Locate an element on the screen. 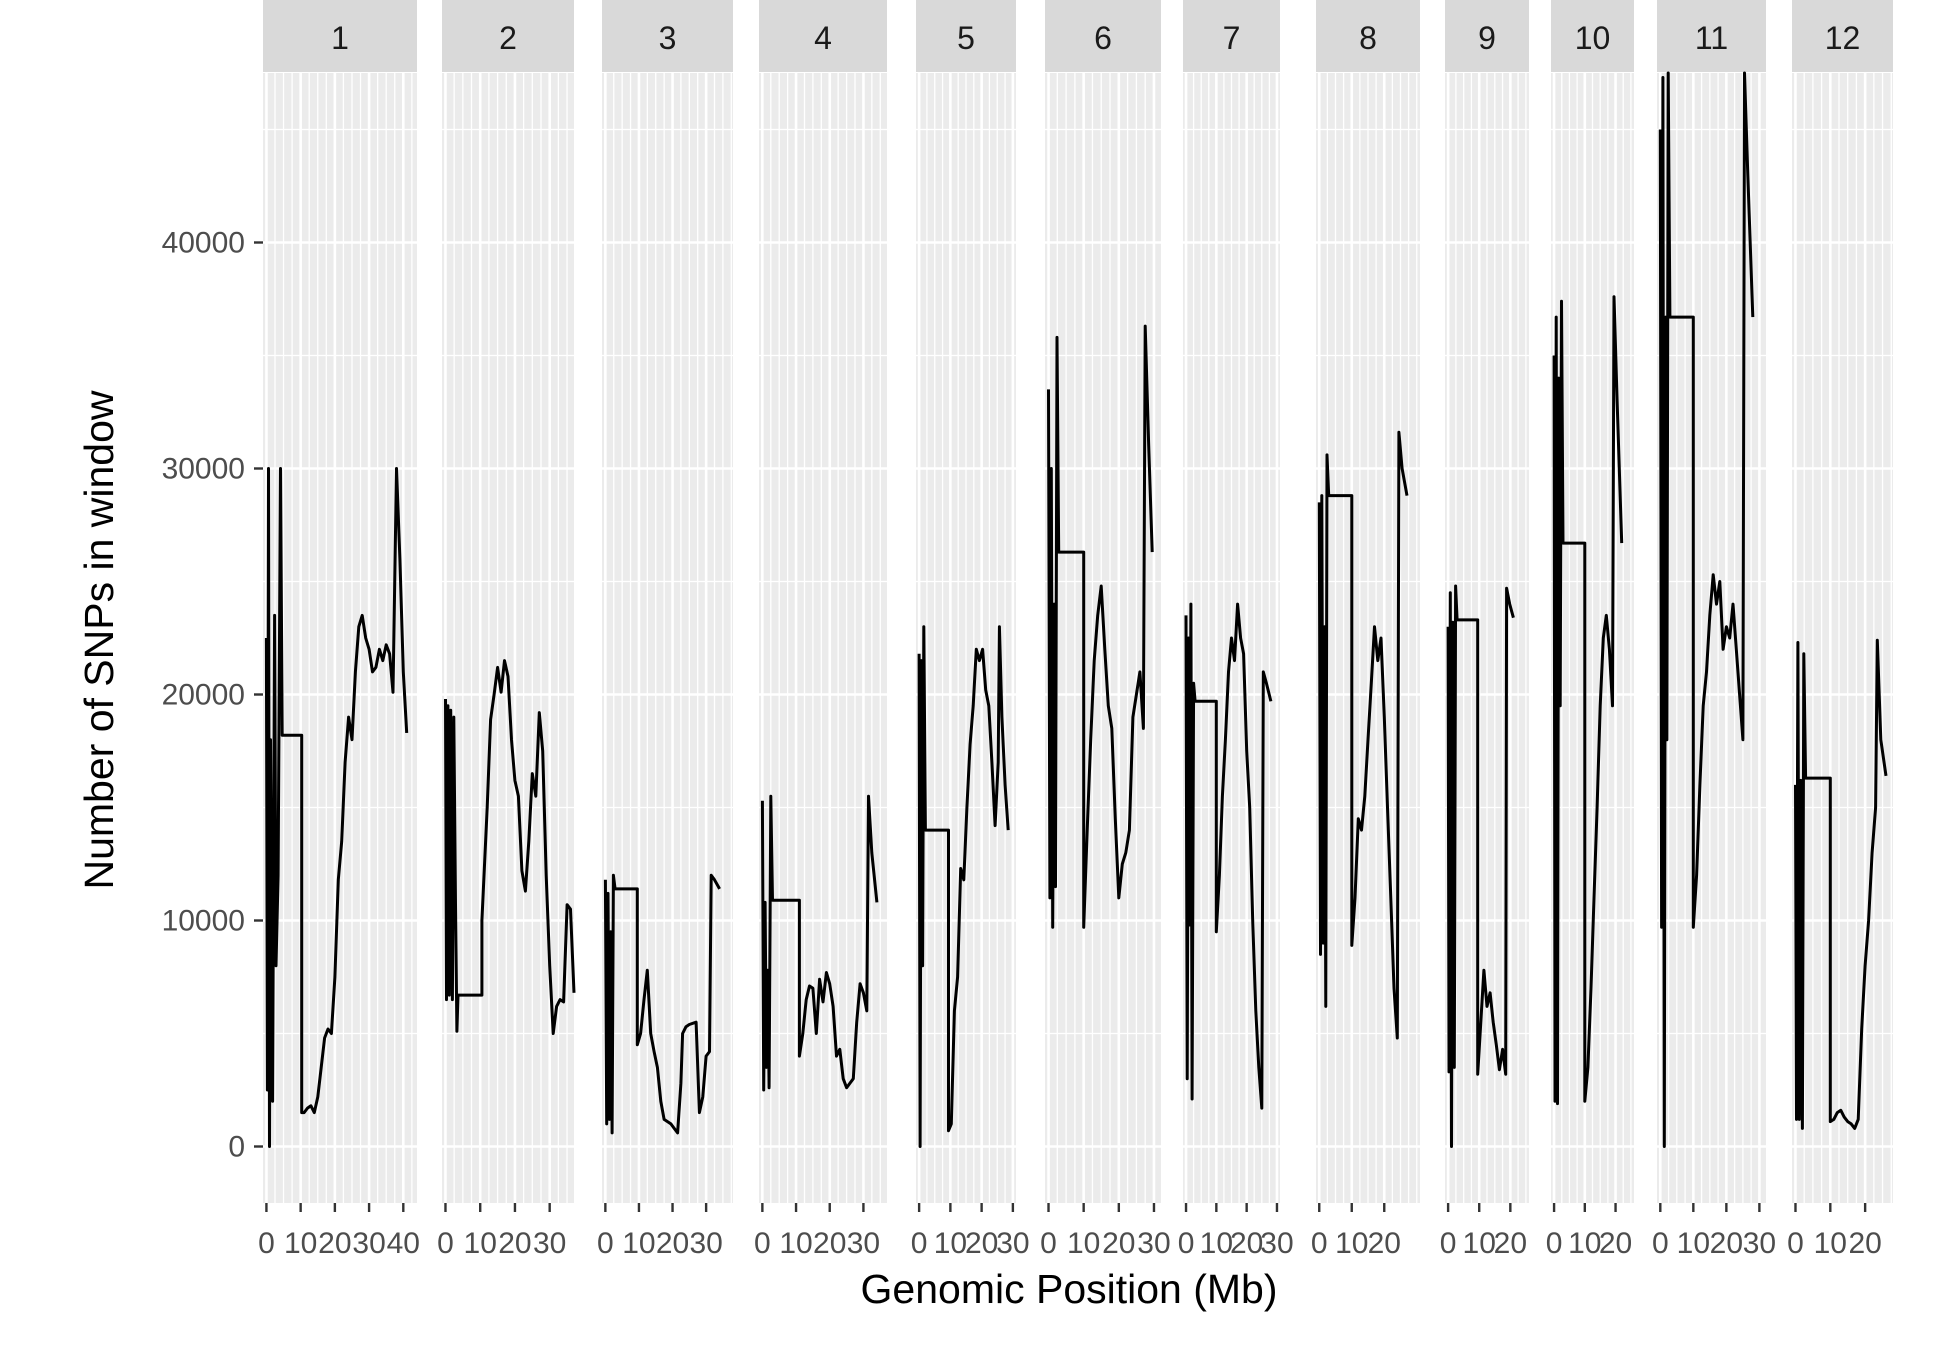 Image resolution: width=1950 pixels, height=1349 pixels. facet-strip-label: 11 is located at coordinates (1711, 38).